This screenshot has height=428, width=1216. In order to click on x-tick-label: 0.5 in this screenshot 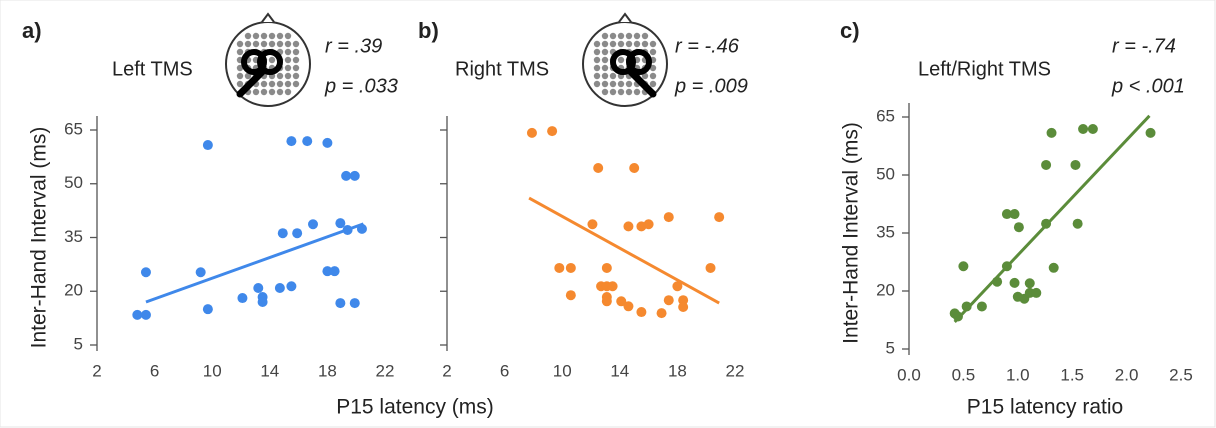, I will do `click(964, 374)`.